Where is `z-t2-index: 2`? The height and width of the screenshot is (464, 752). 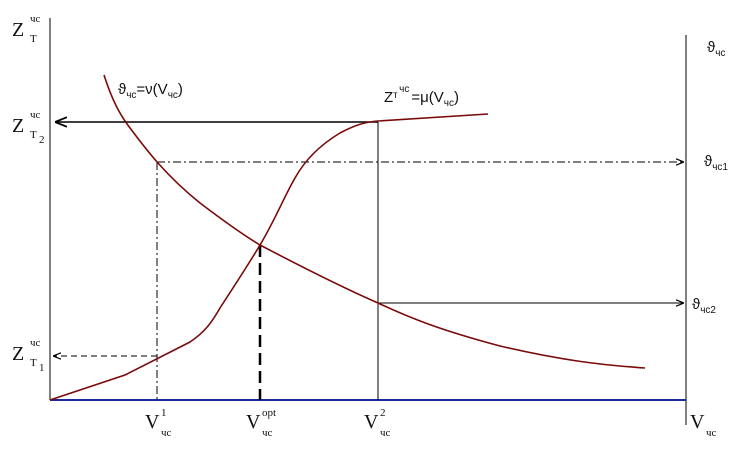 z-t2-index: 2 is located at coordinates (42, 140).